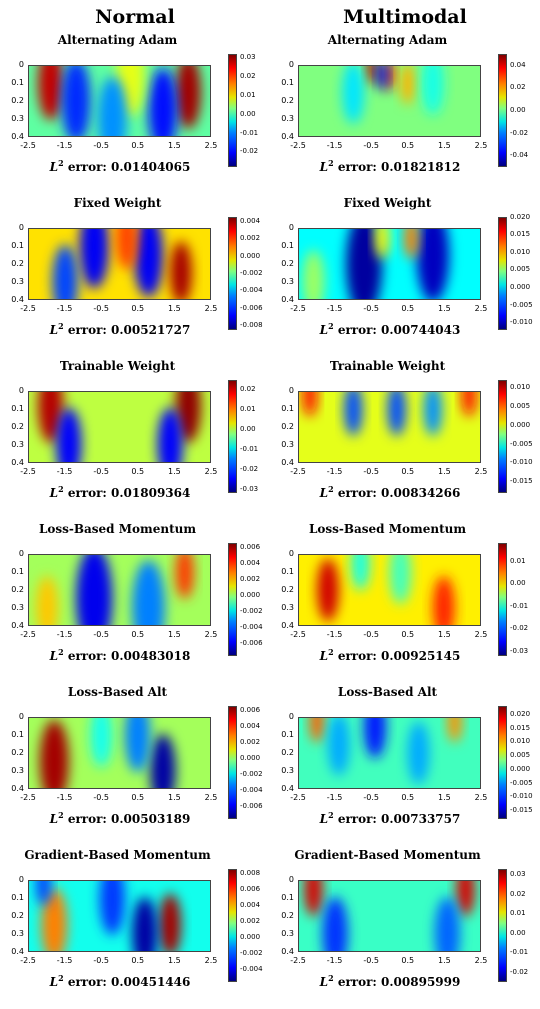 The height and width of the screenshot is (1009, 540). I want to click on error-value: 0.00744043, so click(421, 330).